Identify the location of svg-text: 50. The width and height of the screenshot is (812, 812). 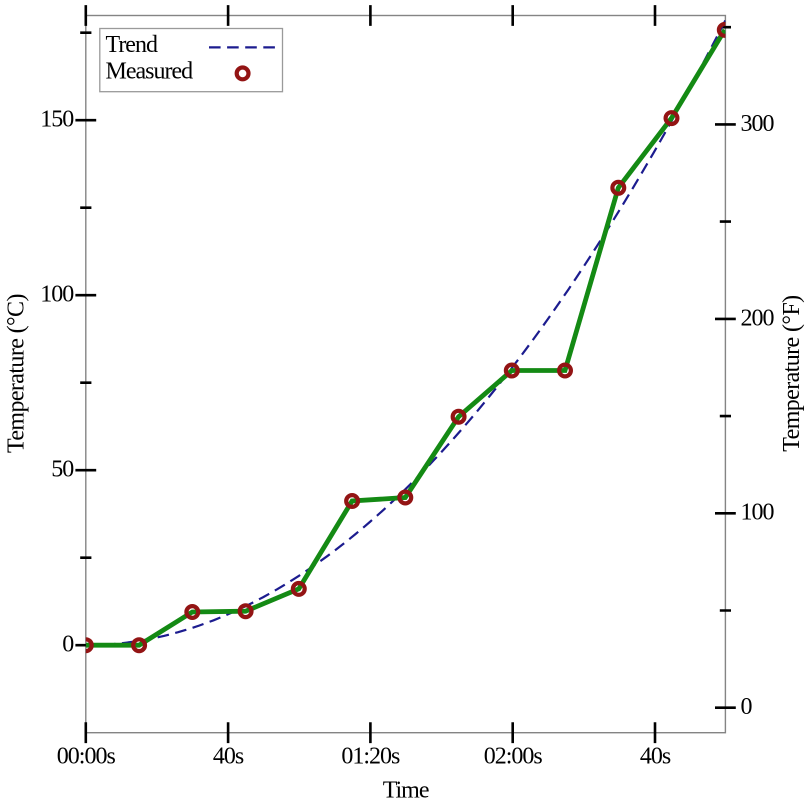
(62, 470).